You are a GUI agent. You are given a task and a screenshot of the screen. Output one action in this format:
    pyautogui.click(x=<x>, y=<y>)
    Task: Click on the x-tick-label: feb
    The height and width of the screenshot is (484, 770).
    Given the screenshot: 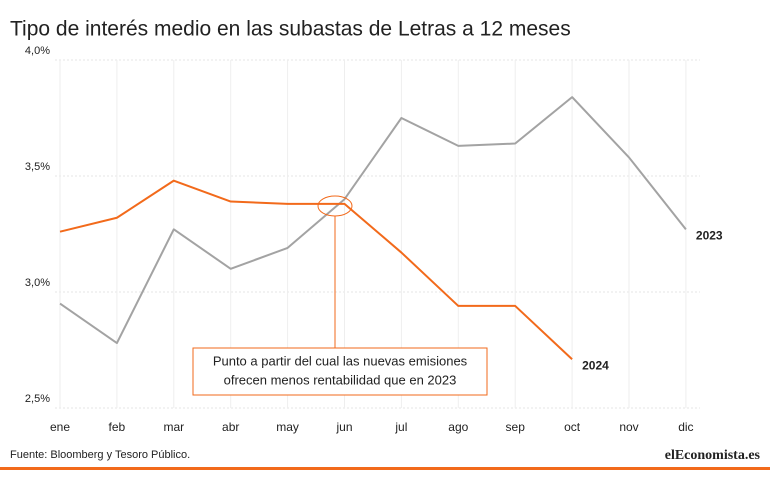 What is the action you would take?
    pyautogui.click(x=117, y=427)
    